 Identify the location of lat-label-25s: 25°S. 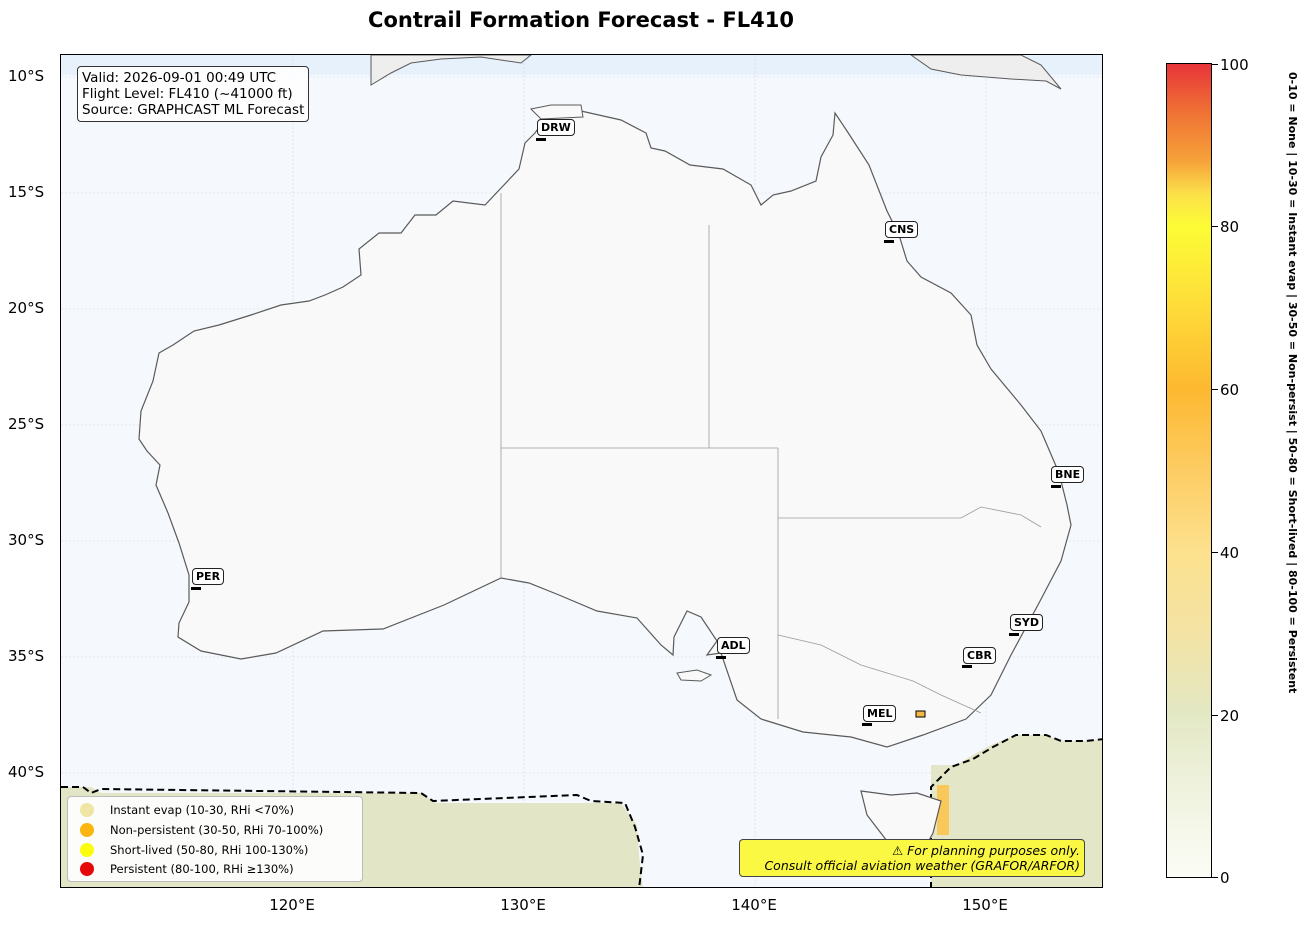
(26, 424).